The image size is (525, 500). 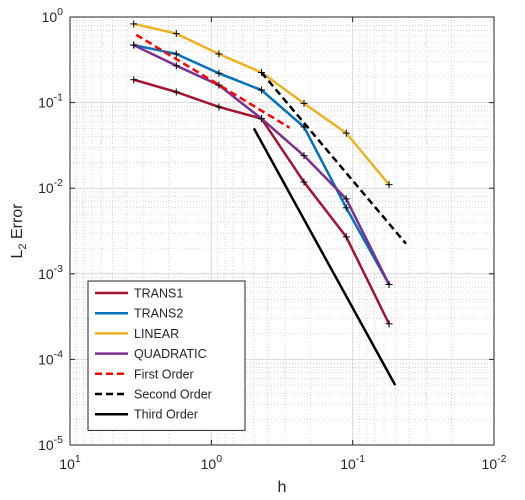 I want to click on y-tick-exp: -1, so click(x=58, y=98).